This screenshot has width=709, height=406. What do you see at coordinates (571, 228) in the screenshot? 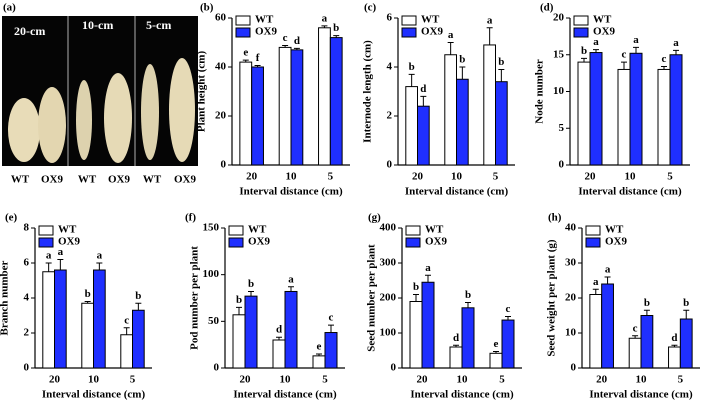
I see `y-tick-label: 40` at bounding box center [571, 228].